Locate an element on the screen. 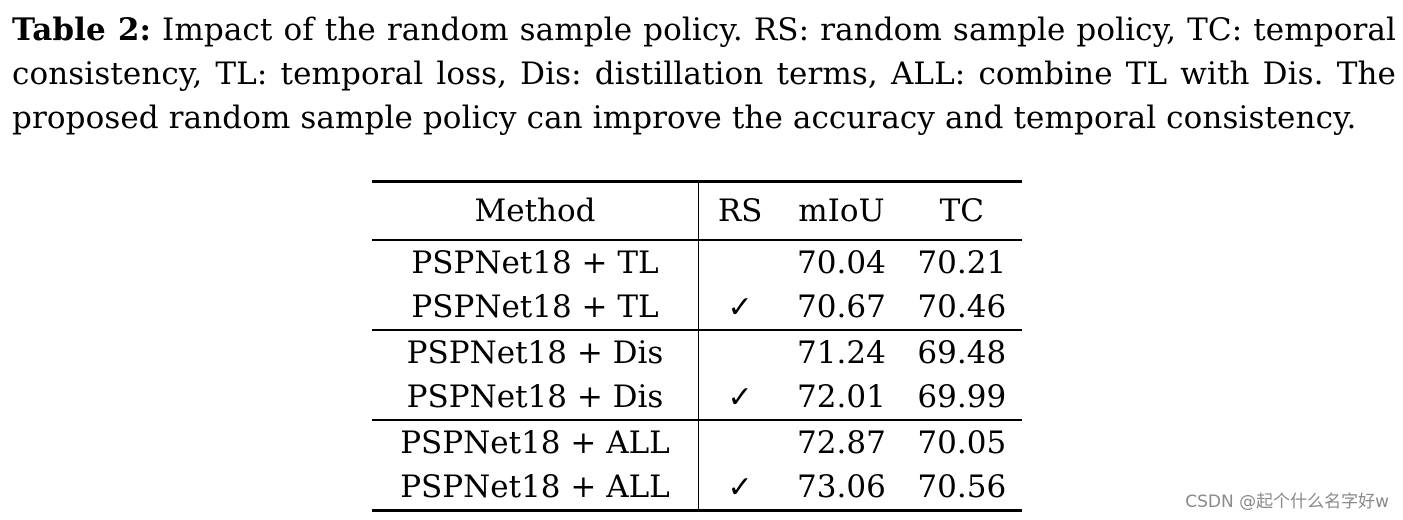 This screenshot has width=1403, height=520. table-row: PSPNet18 + Dis ✓ 72.01 69.99 is located at coordinates (697, 398).